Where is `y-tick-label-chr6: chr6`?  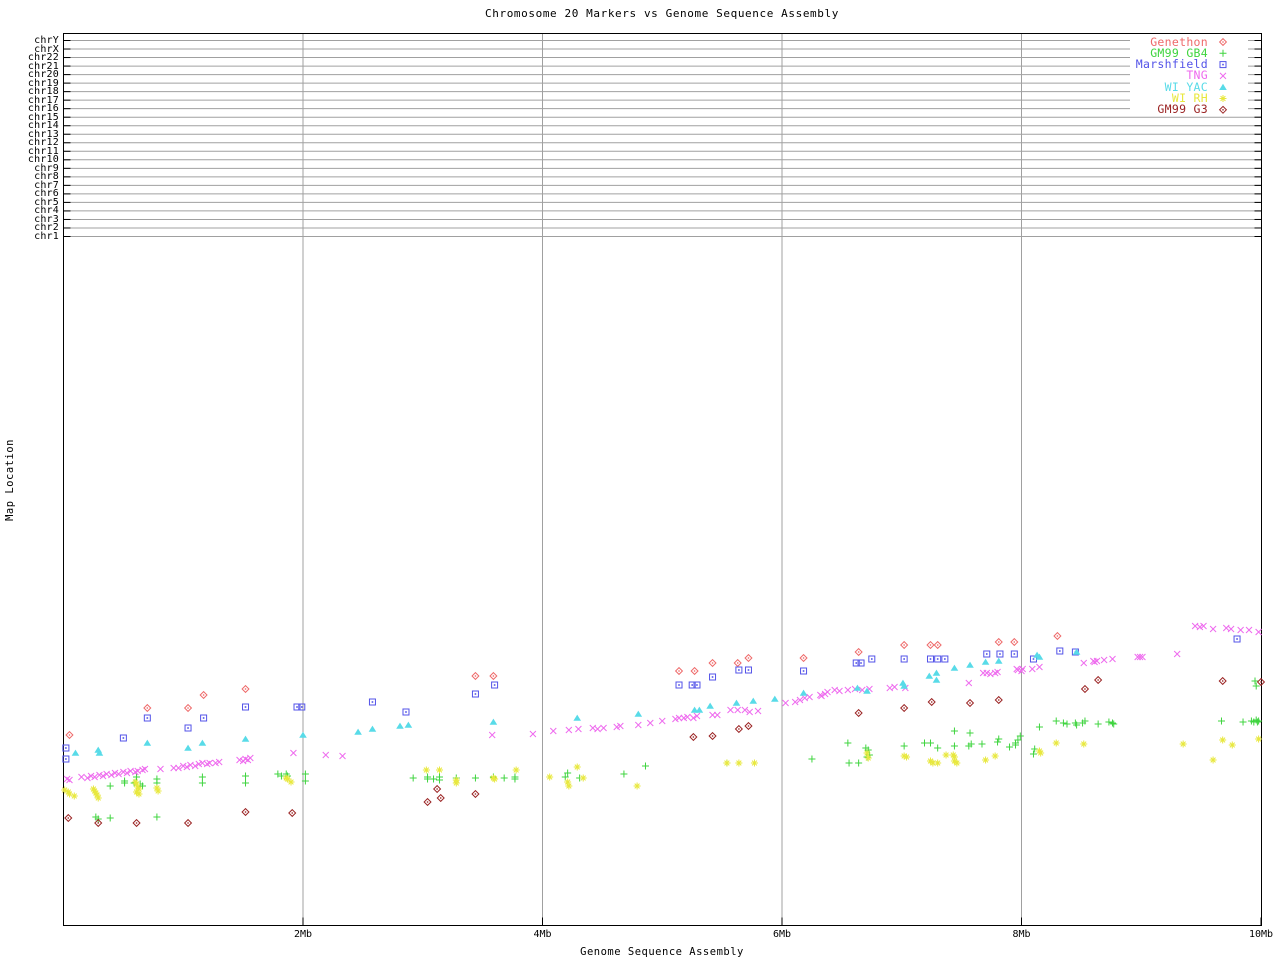
y-tick-label-chr6: chr6 is located at coordinates (46, 194).